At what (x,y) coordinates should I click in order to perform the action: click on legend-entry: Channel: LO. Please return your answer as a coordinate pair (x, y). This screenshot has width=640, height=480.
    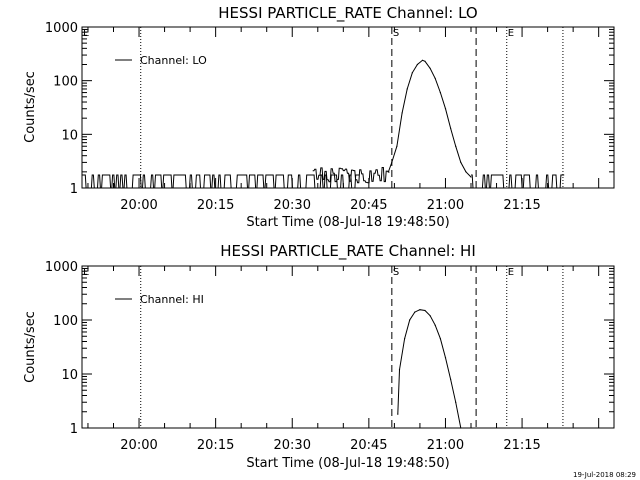
    Looking at the image, I should click on (173, 60).